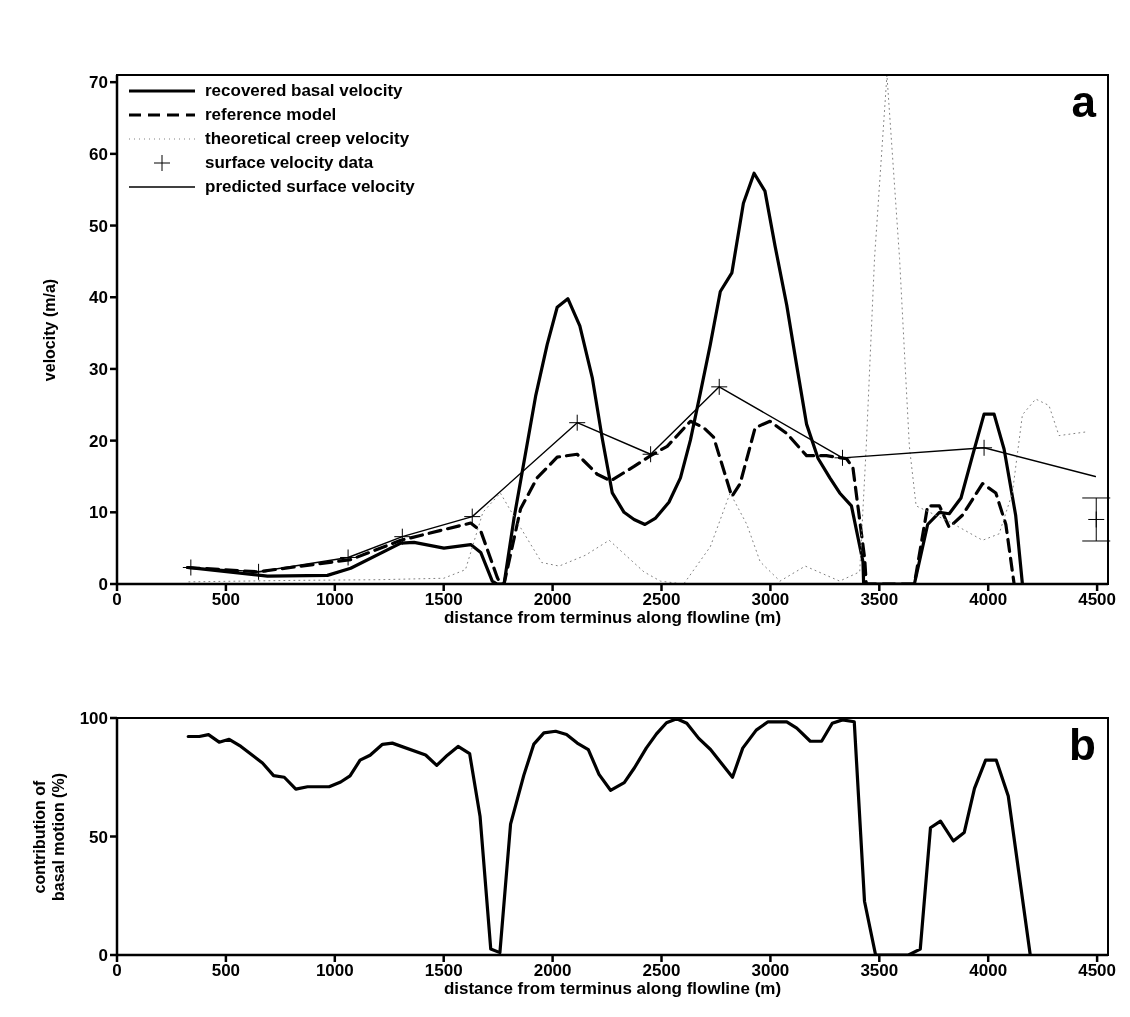 Image resolution: width=1130 pixels, height=1017 pixels. Describe the element at coordinates (98, 154) in the screenshot. I see `y-tick-label: 60` at that location.